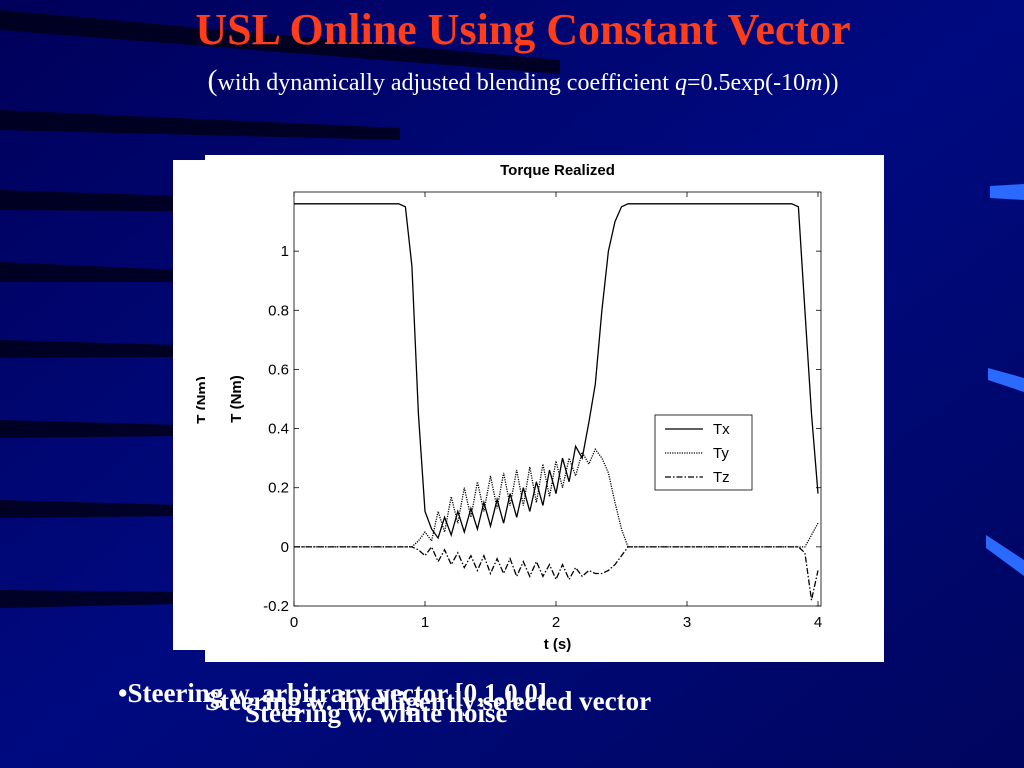  What do you see at coordinates (236, 399) in the screenshot?
I see `y-axis-label: T (Nm)` at bounding box center [236, 399].